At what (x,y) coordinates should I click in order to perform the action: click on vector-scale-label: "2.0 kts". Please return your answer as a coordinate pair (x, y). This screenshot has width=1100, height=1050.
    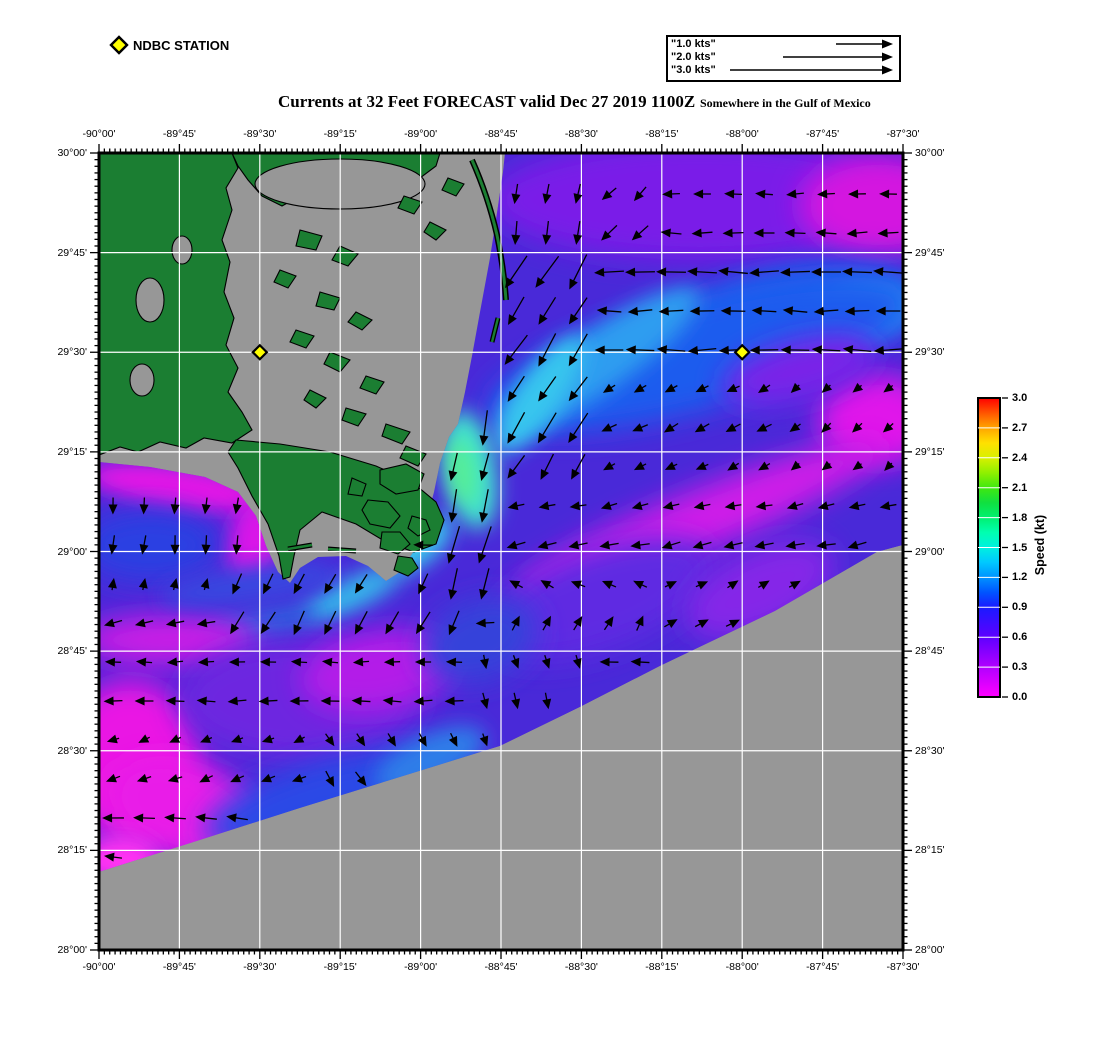
    Looking at the image, I should click on (693, 56).